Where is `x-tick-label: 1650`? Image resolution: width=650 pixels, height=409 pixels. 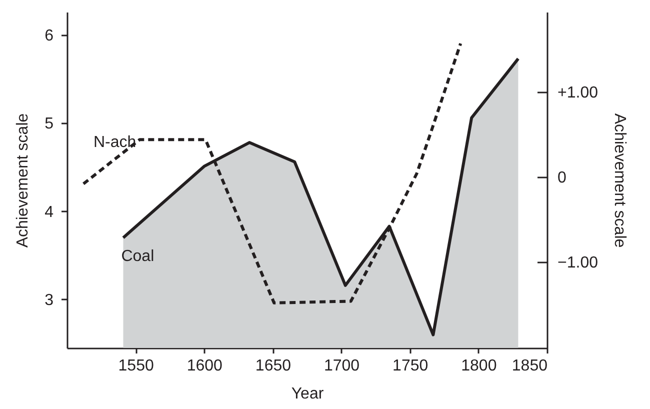 x-tick-label: 1650 is located at coordinates (273, 366).